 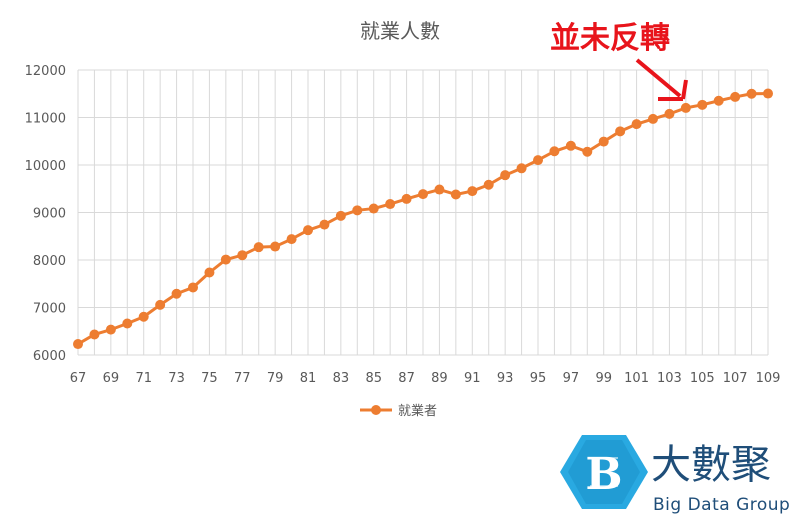 I want to click on x-tick-label: 103, so click(x=669, y=378).